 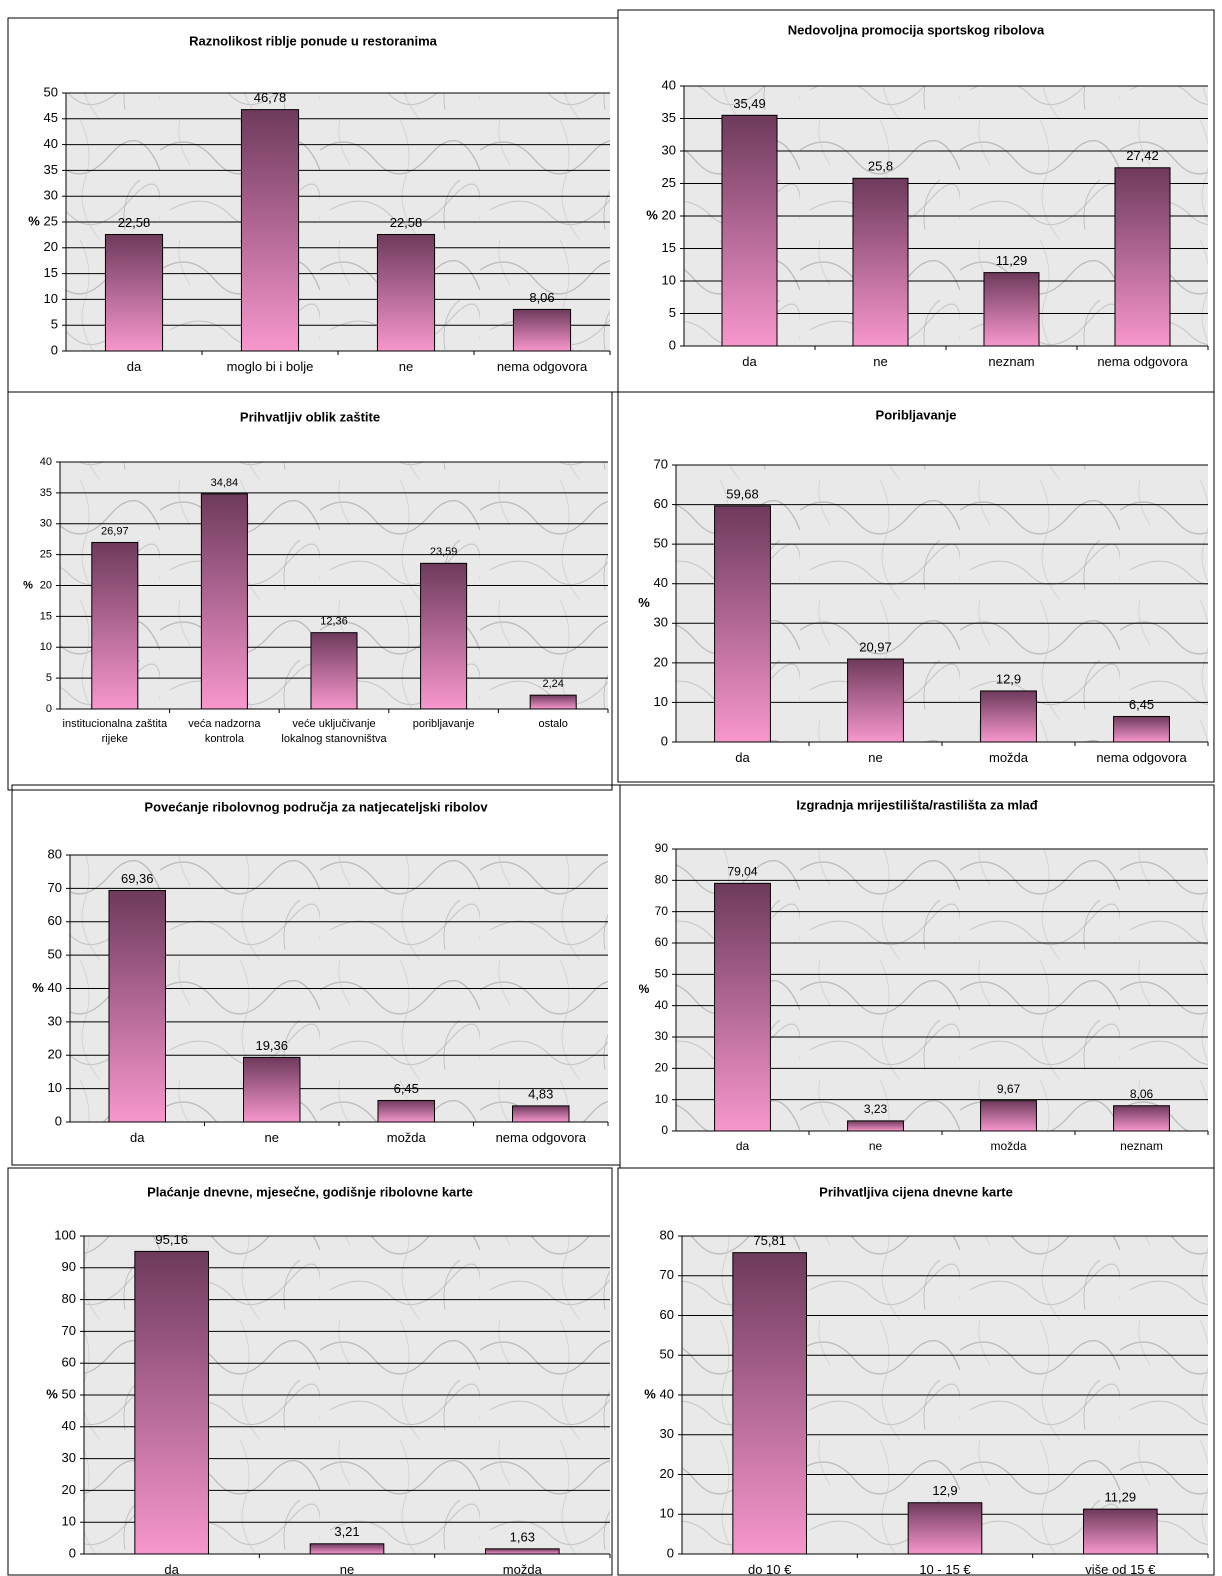 I want to click on x-tick-label: neznam, so click(x=1011, y=361).